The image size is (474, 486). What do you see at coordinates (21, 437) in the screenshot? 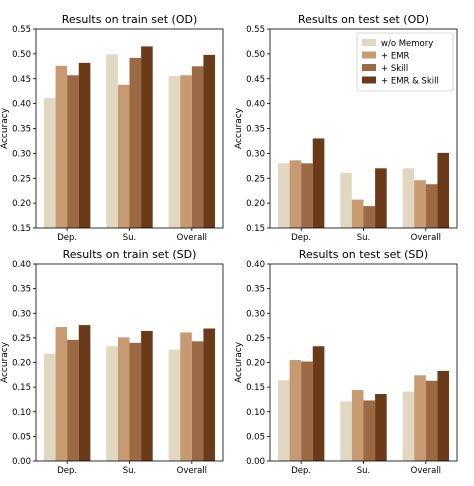
I see `y-tick-label: 0.05` at bounding box center [21, 437].